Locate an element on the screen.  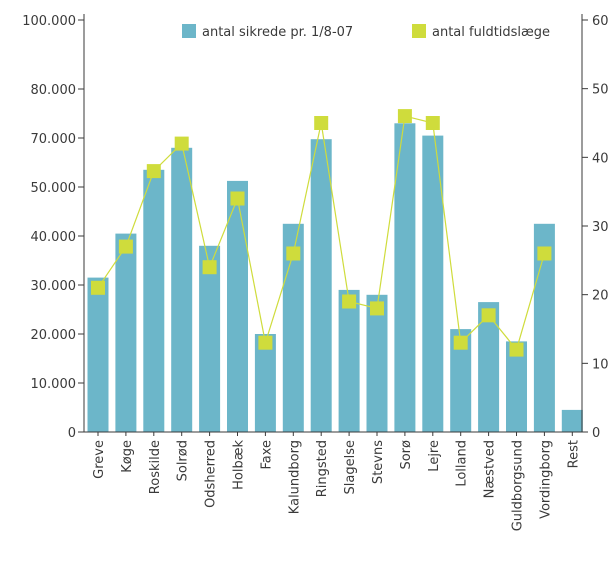
category-label: Odsherred is located at coordinates (211, 474).